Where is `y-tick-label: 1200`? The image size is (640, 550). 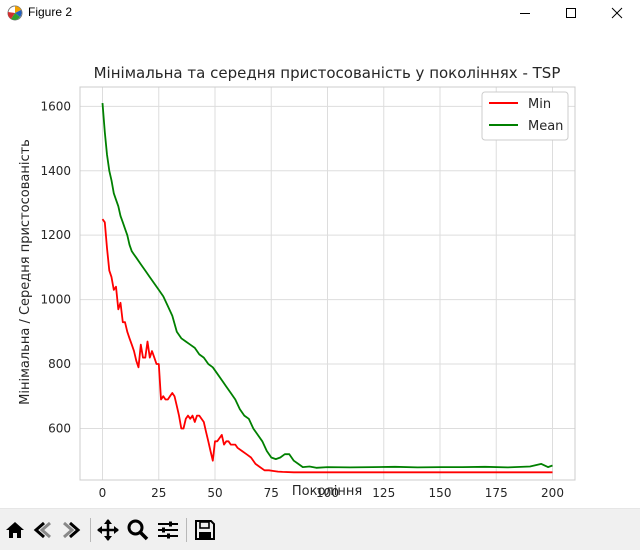 y-tick-label: 1200 is located at coordinates (55, 235).